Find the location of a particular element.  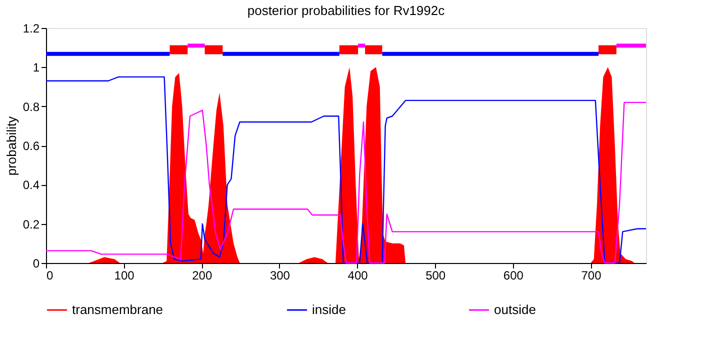

x-tick-label: 400 is located at coordinates (358, 275).